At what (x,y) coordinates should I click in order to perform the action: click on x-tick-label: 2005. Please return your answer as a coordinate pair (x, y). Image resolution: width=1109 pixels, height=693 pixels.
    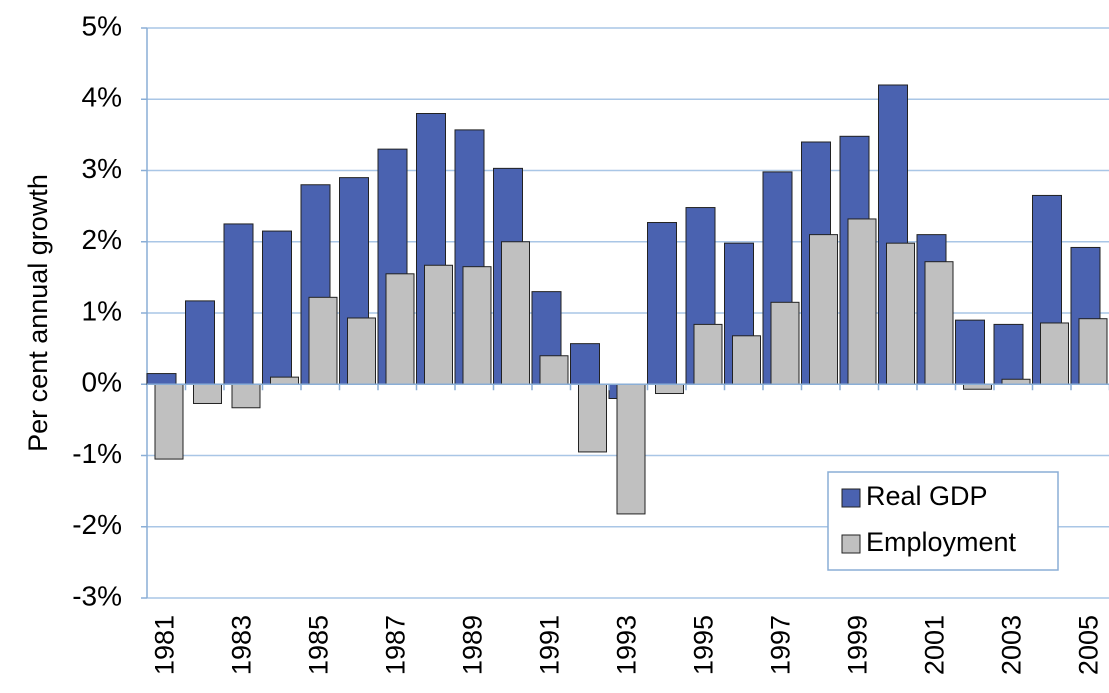
    Looking at the image, I should click on (1088, 645).